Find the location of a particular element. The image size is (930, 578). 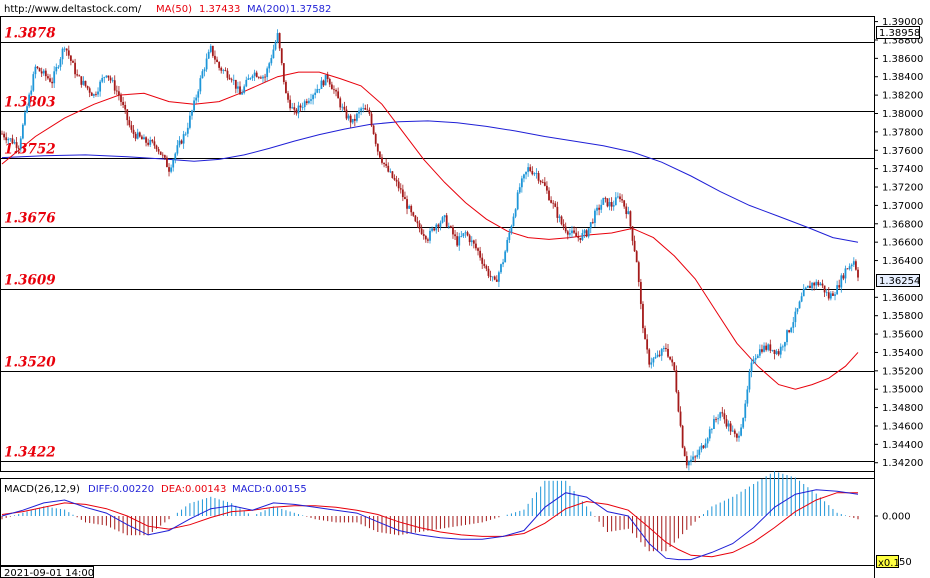

ma200-value: 1.37582 is located at coordinates (310, 9).